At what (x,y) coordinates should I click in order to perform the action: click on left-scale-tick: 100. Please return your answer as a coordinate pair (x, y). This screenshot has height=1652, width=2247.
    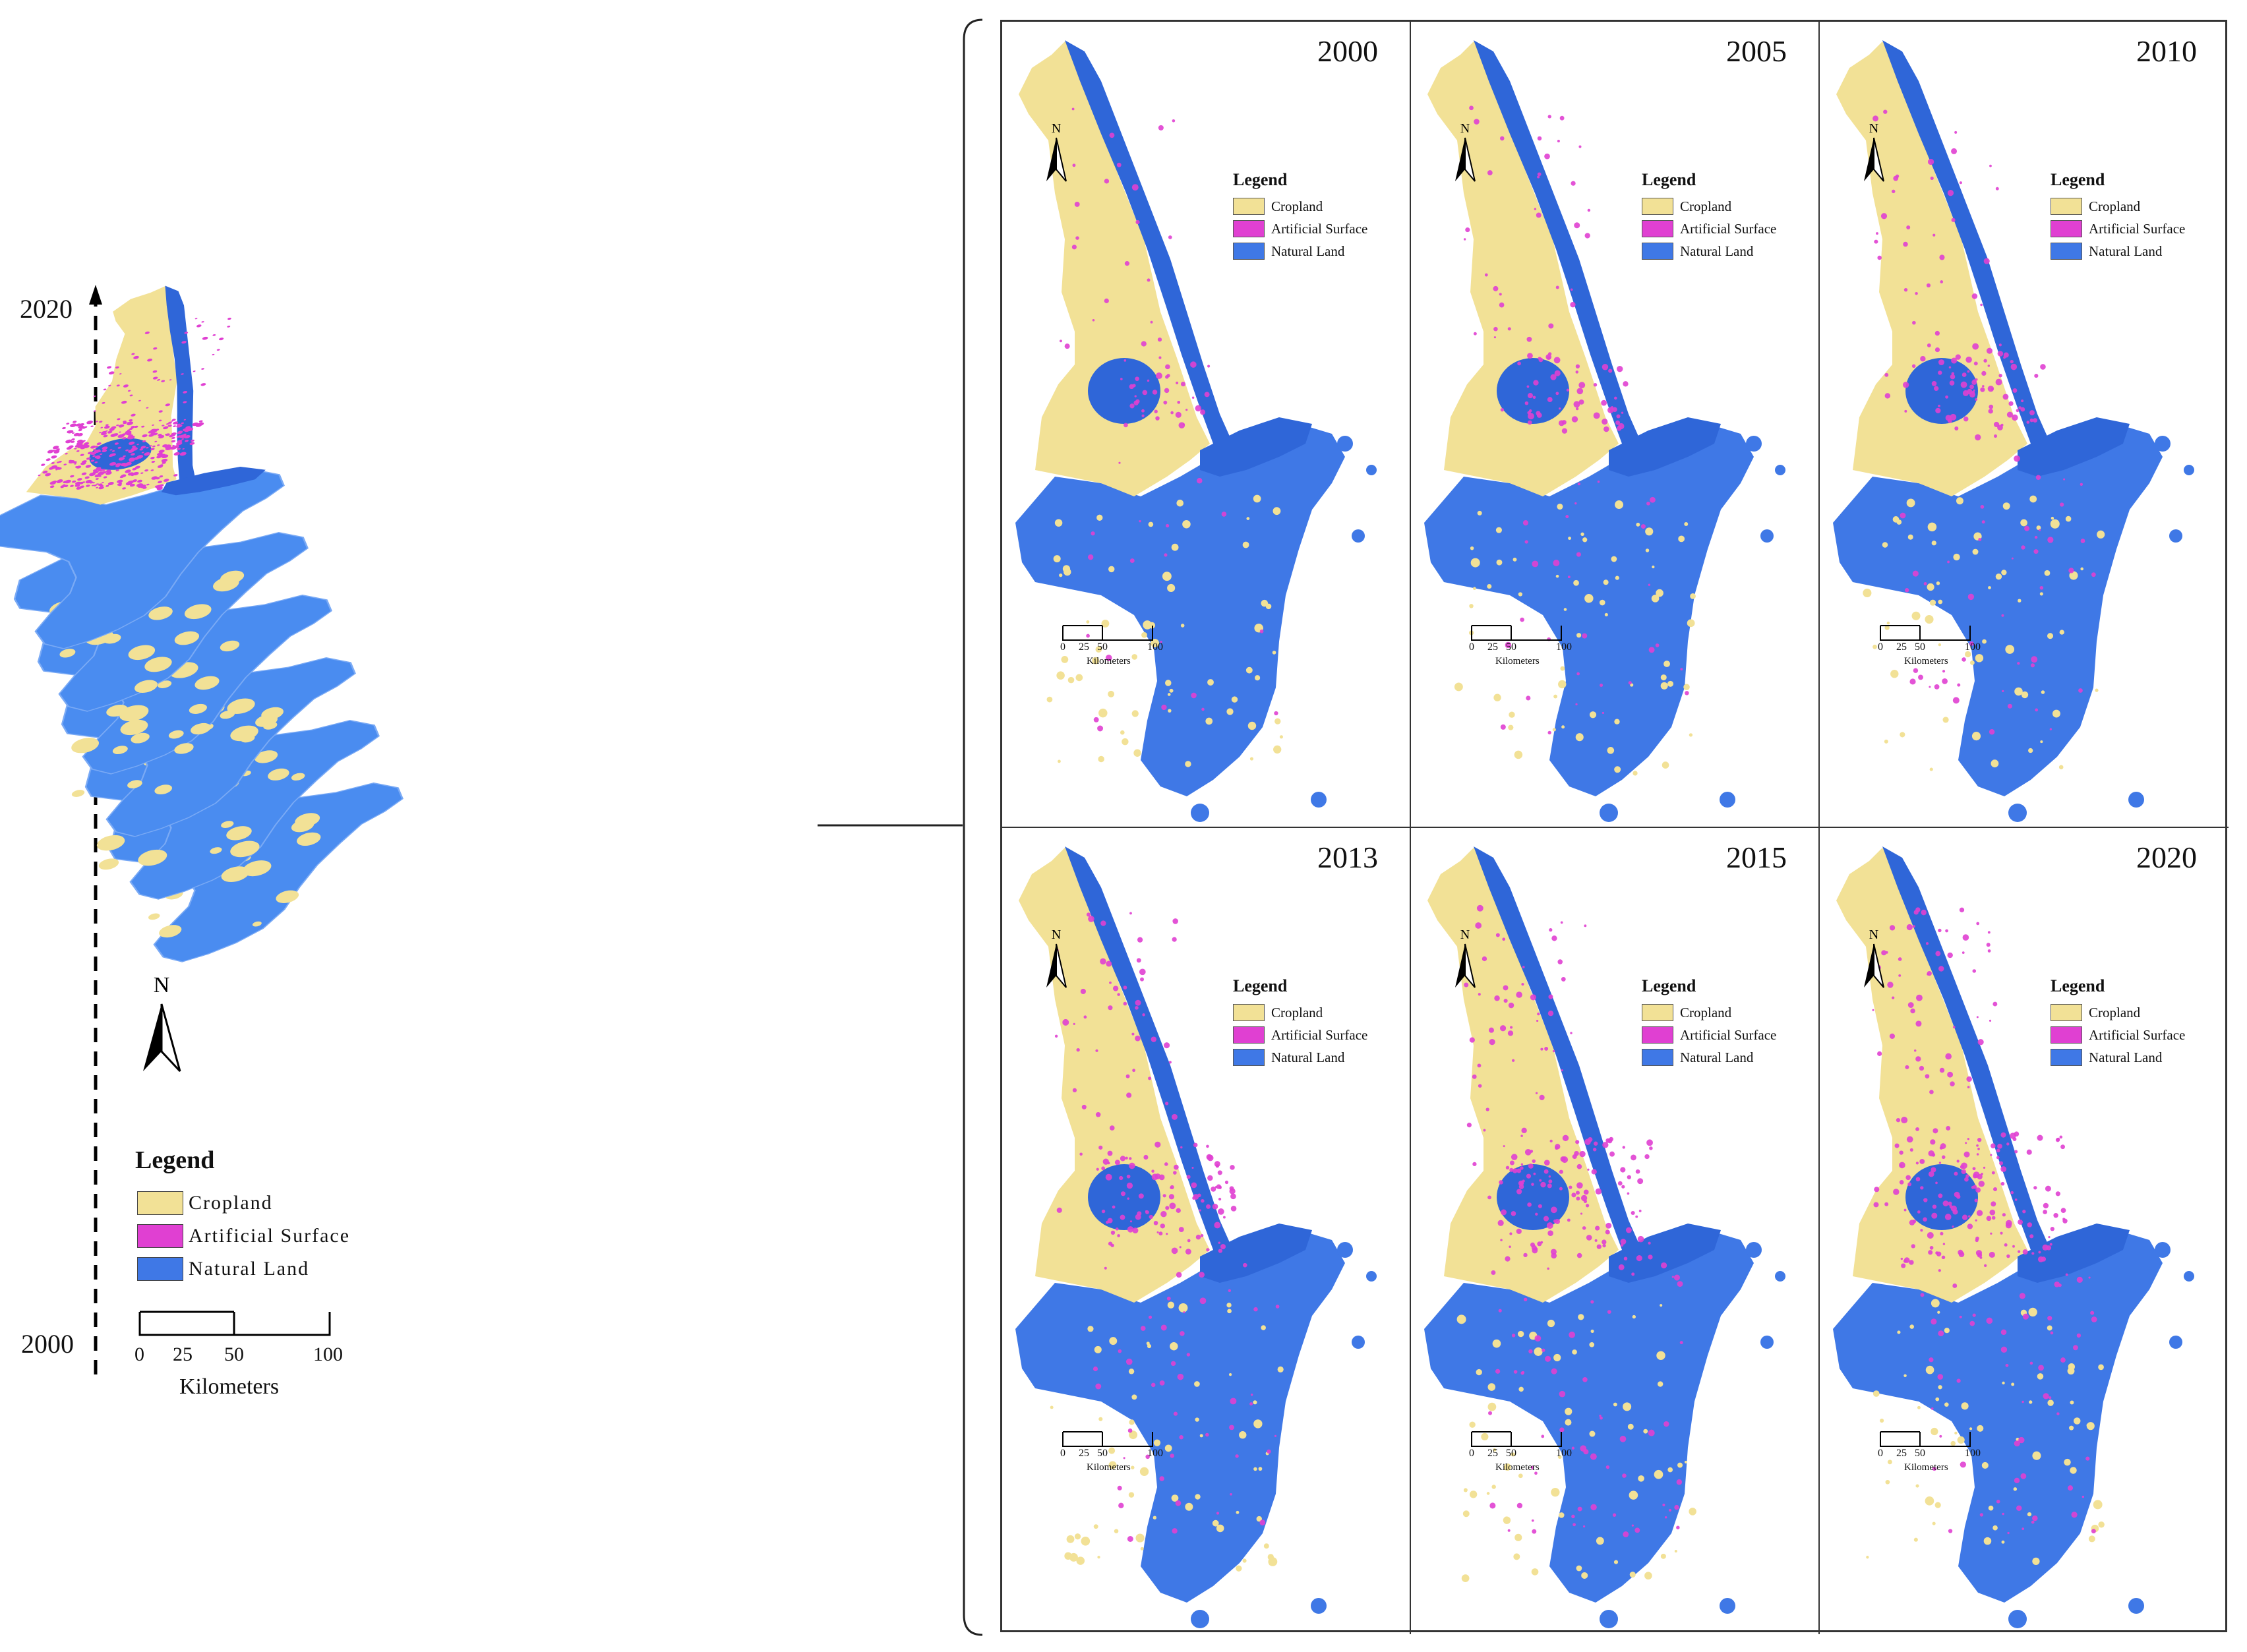
    Looking at the image, I should click on (328, 1354).